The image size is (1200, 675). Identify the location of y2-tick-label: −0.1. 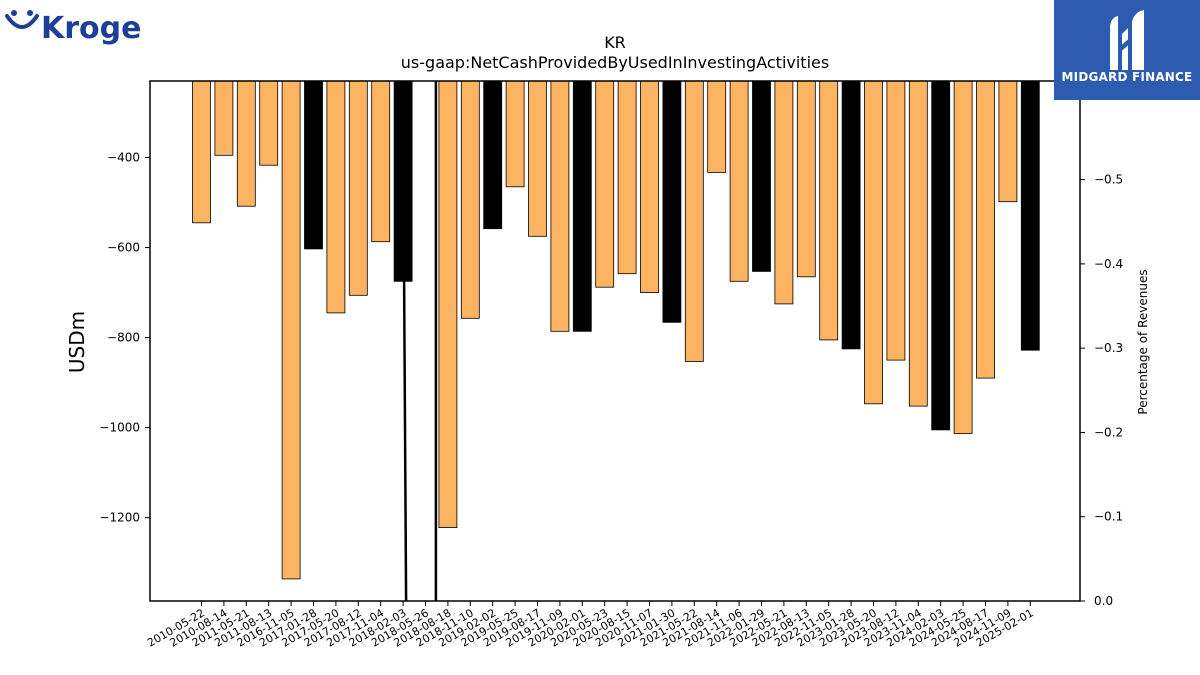
(1108, 517).